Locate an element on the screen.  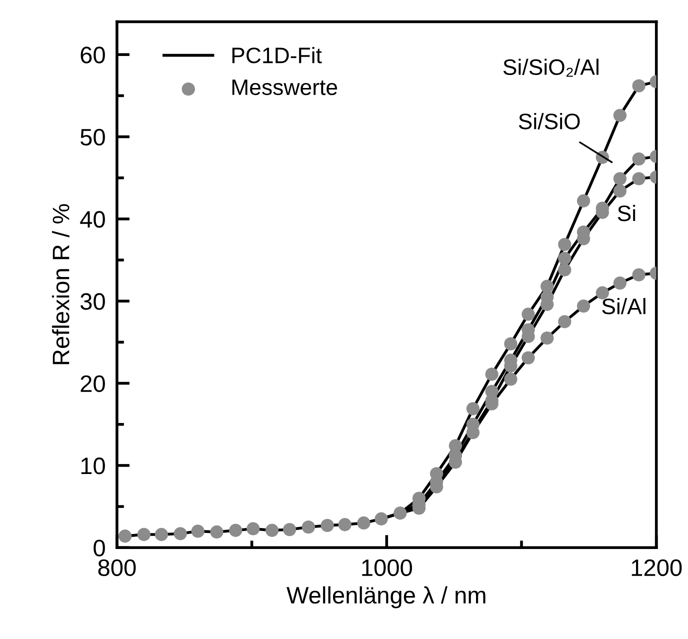
legend-label: PC1D-Fit is located at coordinates (277, 55).